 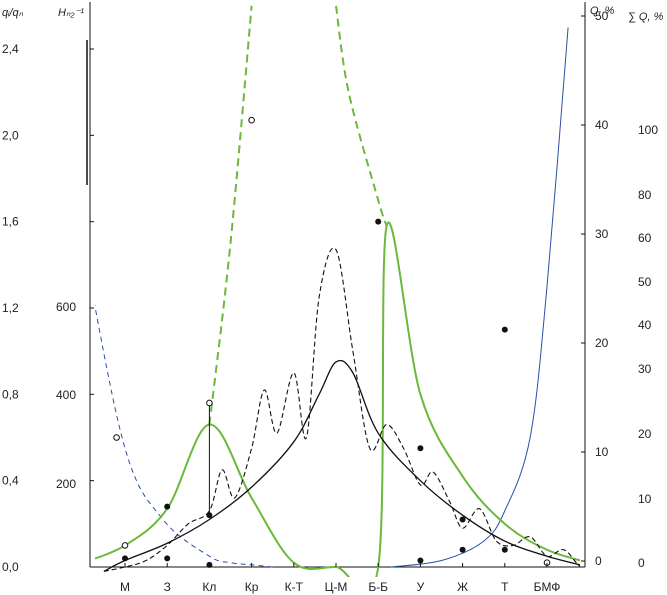 I want to click on category-label: З, so click(x=167, y=587).